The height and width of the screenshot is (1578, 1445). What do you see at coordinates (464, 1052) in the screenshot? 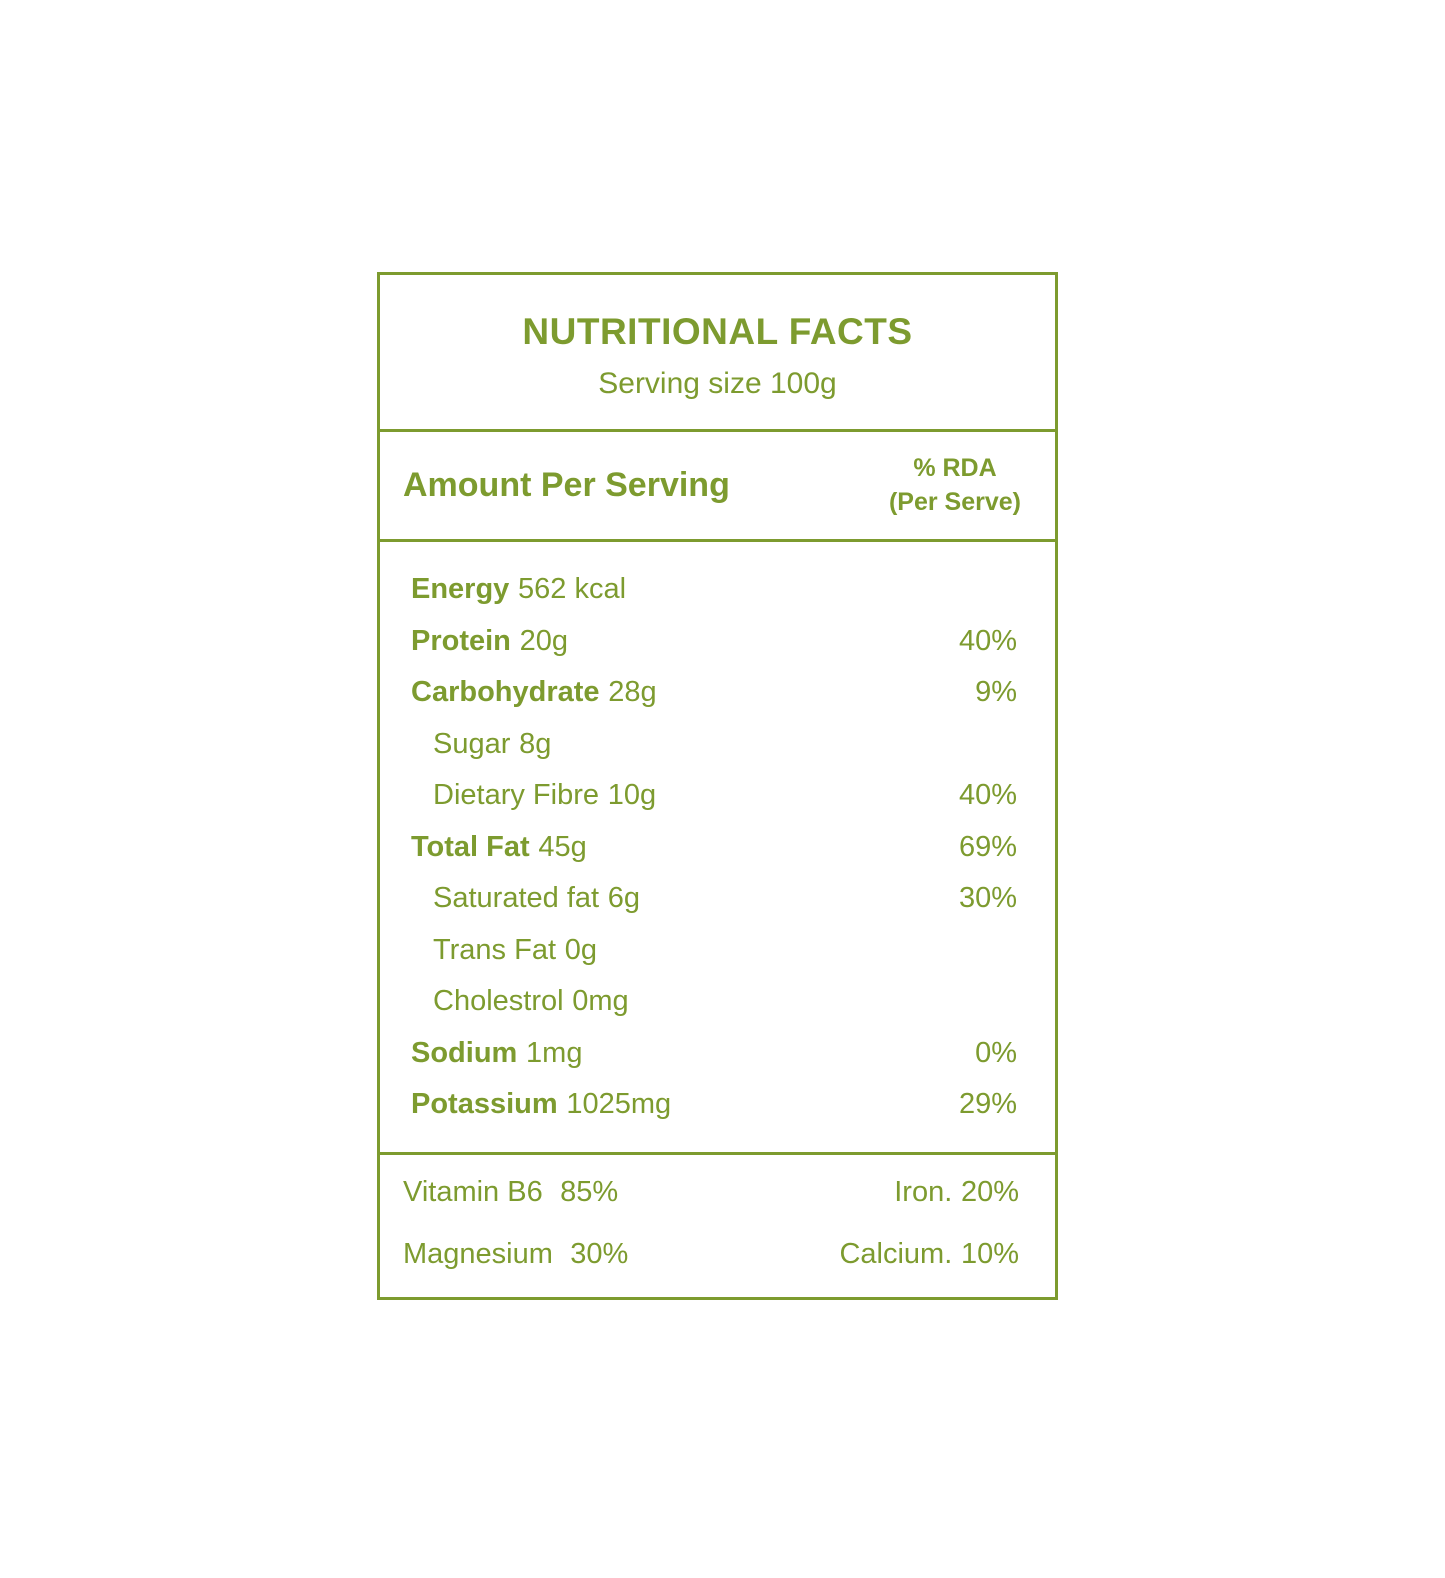
I see `nutrient-name: Sodium` at bounding box center [464, 1052].